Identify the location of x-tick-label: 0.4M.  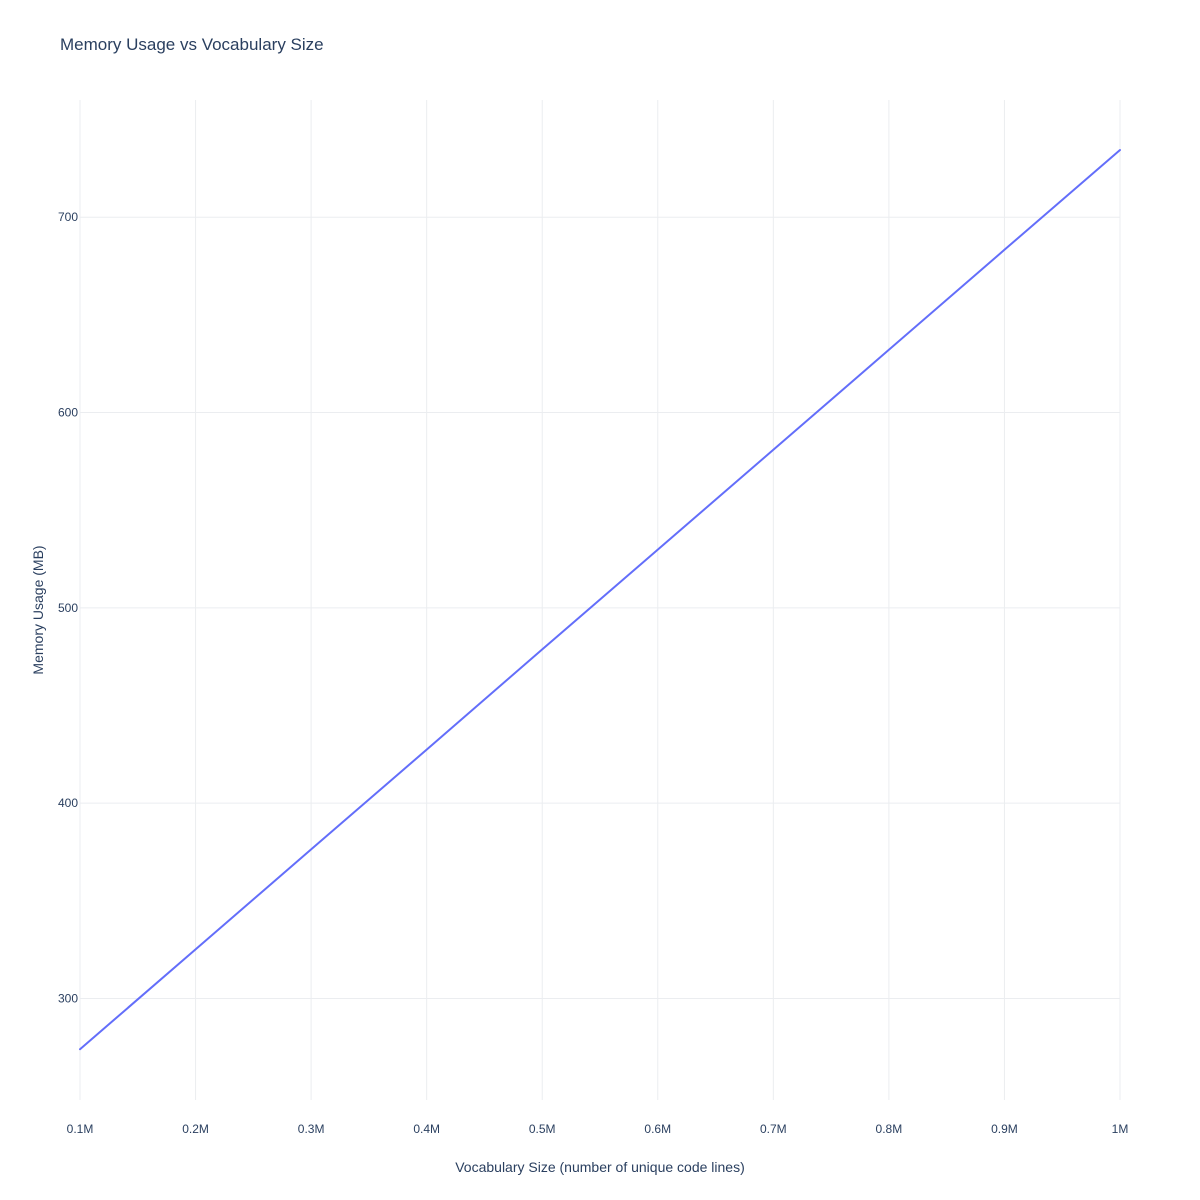
(426, 1129).